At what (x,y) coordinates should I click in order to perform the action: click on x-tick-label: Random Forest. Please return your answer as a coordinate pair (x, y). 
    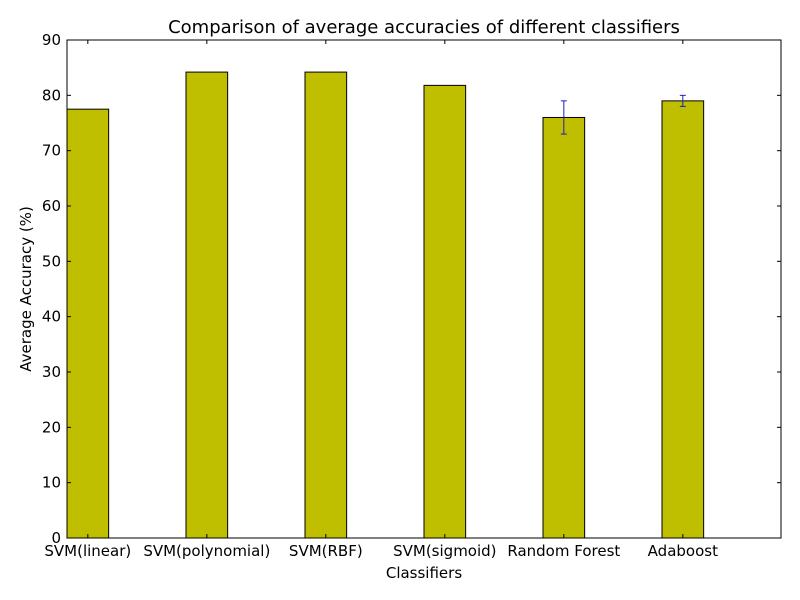
    Looking at the image, I should click on (563, 551).